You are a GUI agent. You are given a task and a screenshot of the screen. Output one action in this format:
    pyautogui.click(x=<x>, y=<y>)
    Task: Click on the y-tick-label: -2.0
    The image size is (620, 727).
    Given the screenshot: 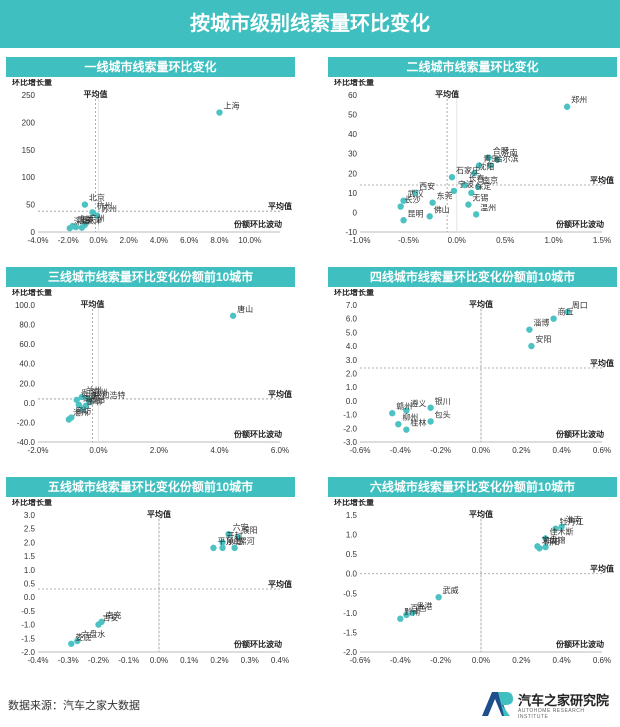 What is the action you would take?
    pyautogui.click(x=350, y=428)
    